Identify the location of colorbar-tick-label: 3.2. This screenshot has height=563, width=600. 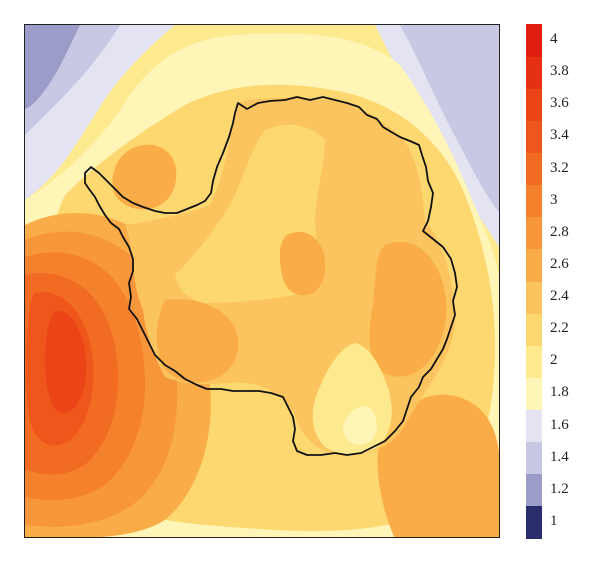
(559, 167).